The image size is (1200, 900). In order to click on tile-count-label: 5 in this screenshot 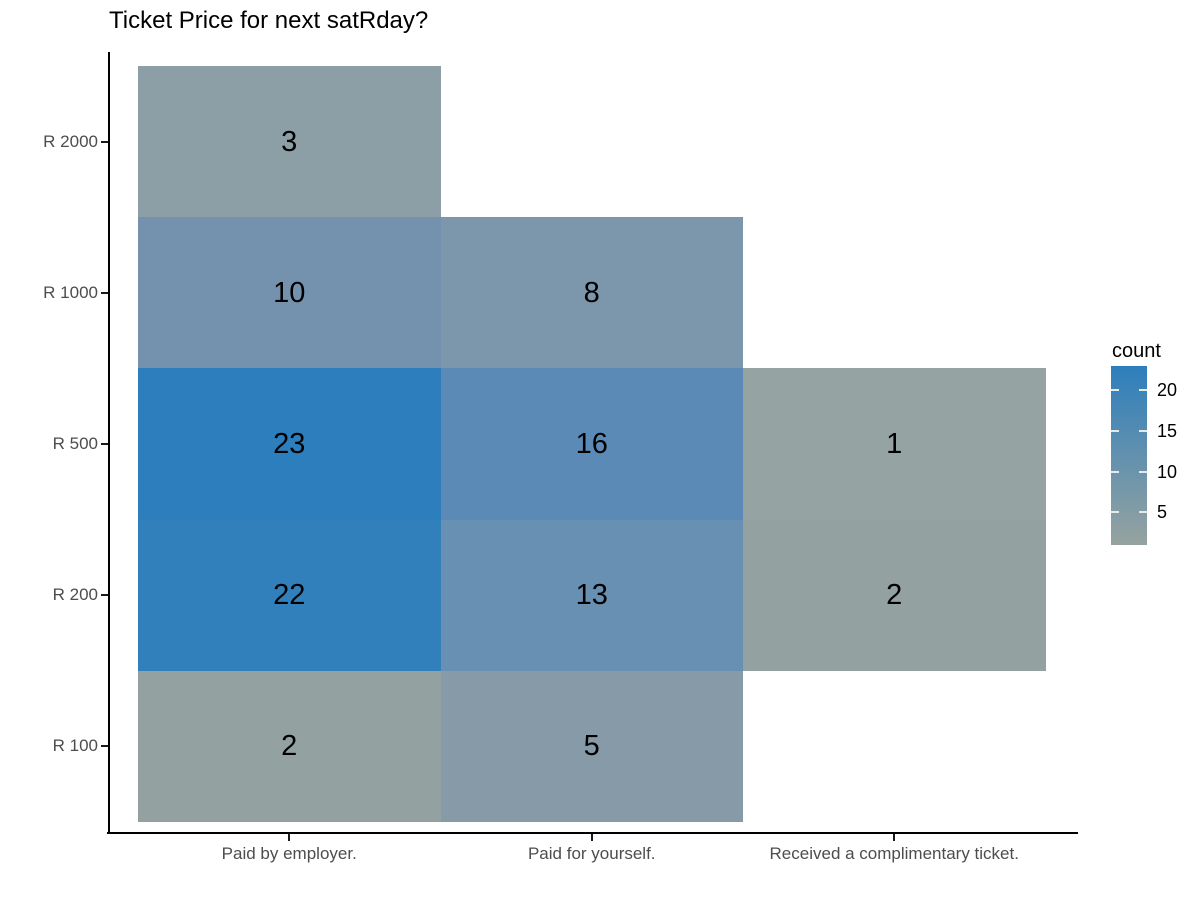, I will do `click(591, 746)`.